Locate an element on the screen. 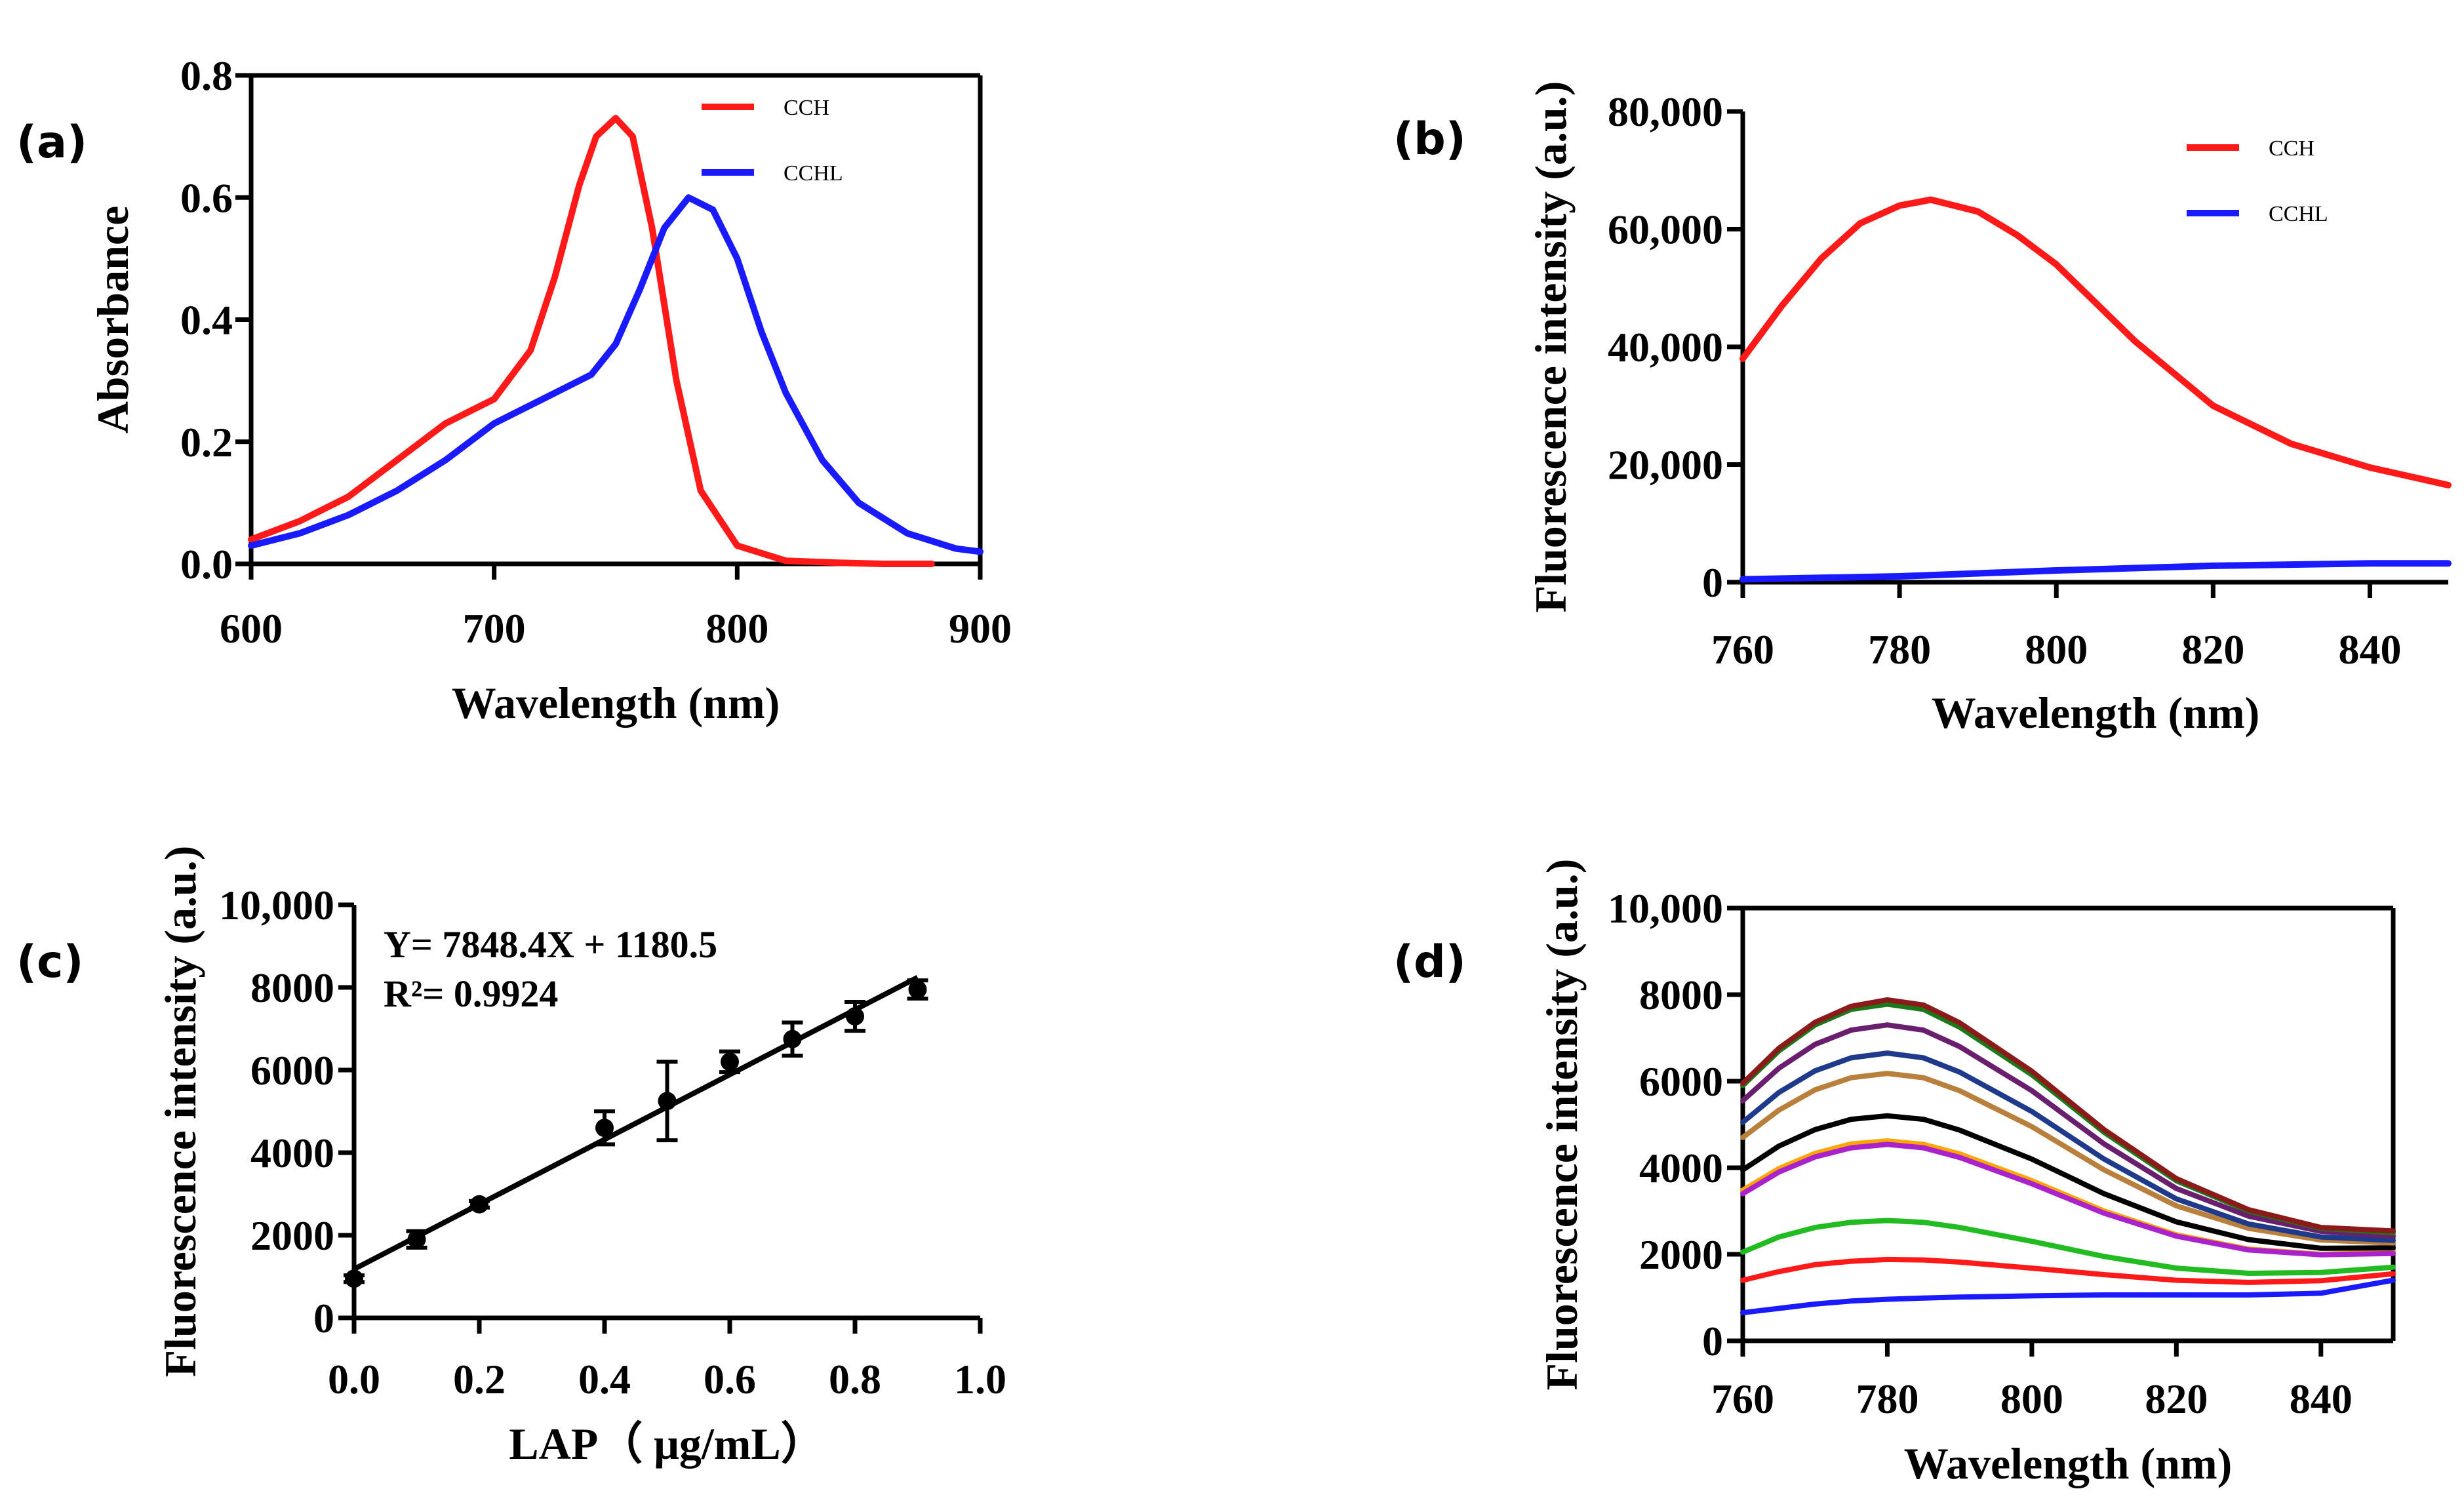  x-tick-label: 0.4 is located at coordinates (604, 1379).